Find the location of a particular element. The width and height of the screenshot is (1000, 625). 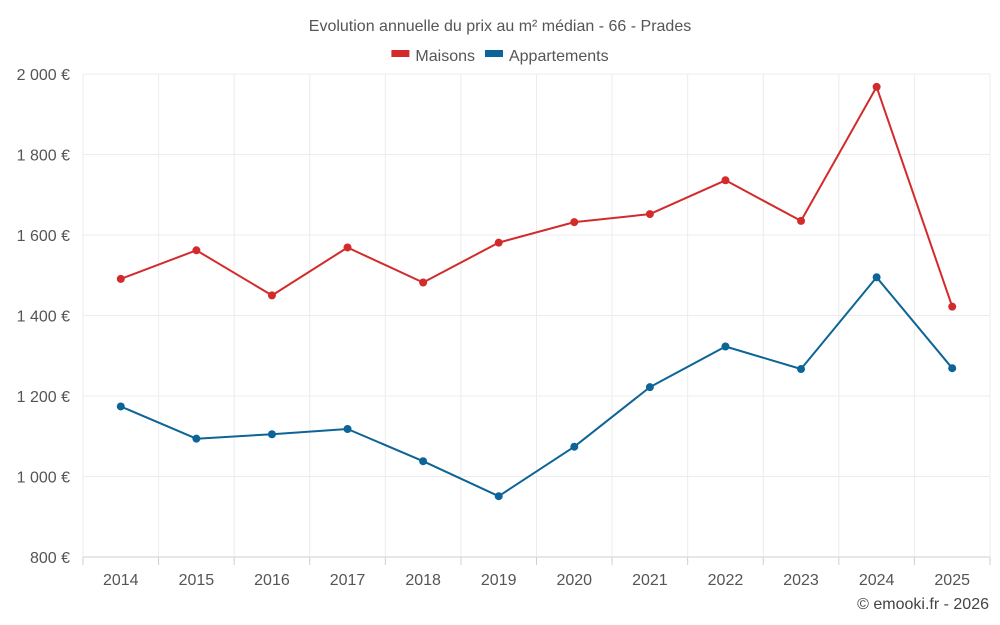

legend-item-appartements: Appartements is located at coordinates (546, 56).